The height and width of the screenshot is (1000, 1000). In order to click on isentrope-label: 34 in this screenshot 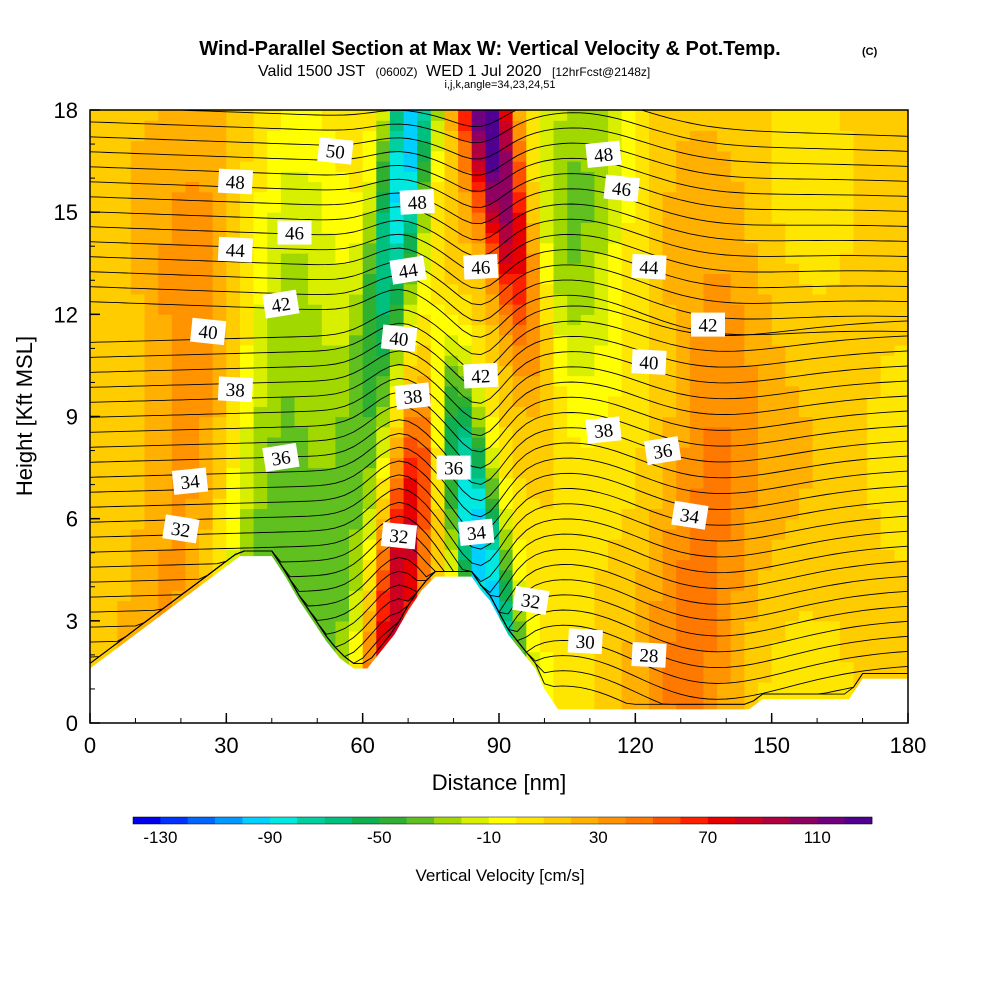, I will do `click(476, 532)`.